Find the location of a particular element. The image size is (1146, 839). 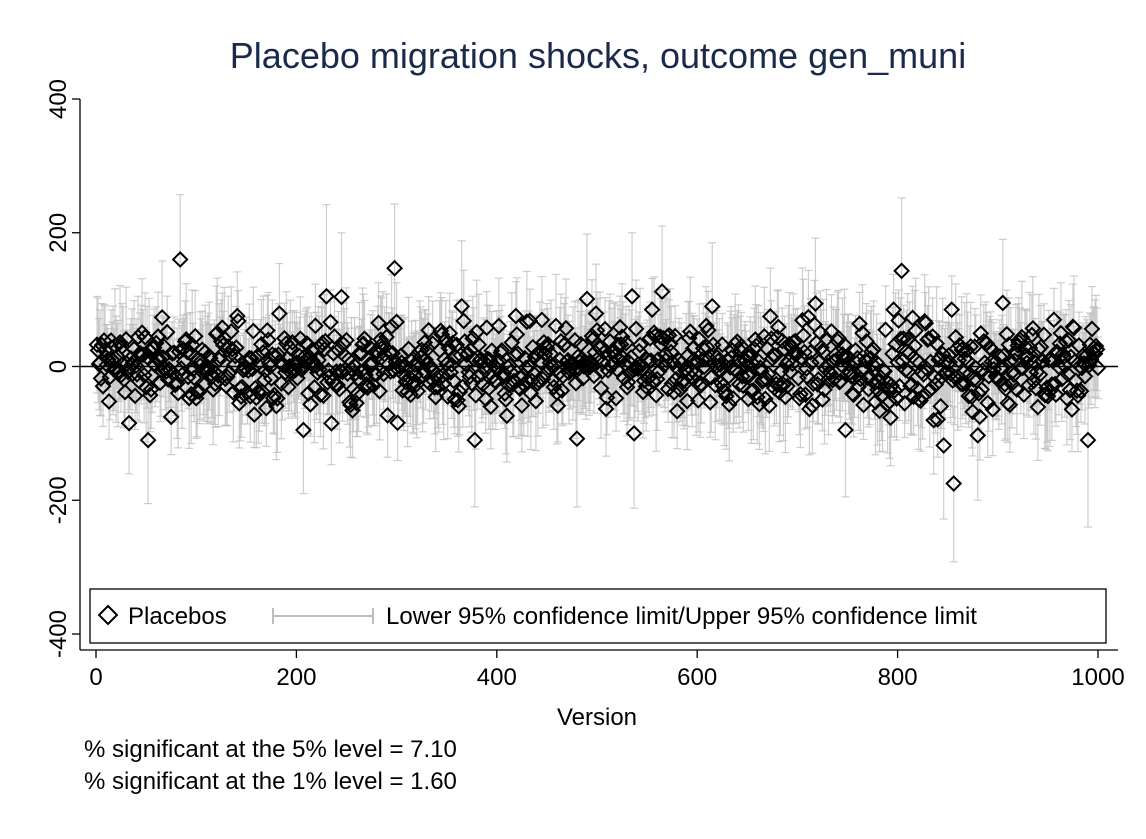

significance-5pct-note: % significant at the 5% level = 7.10 is located at coordinates (270, 750).